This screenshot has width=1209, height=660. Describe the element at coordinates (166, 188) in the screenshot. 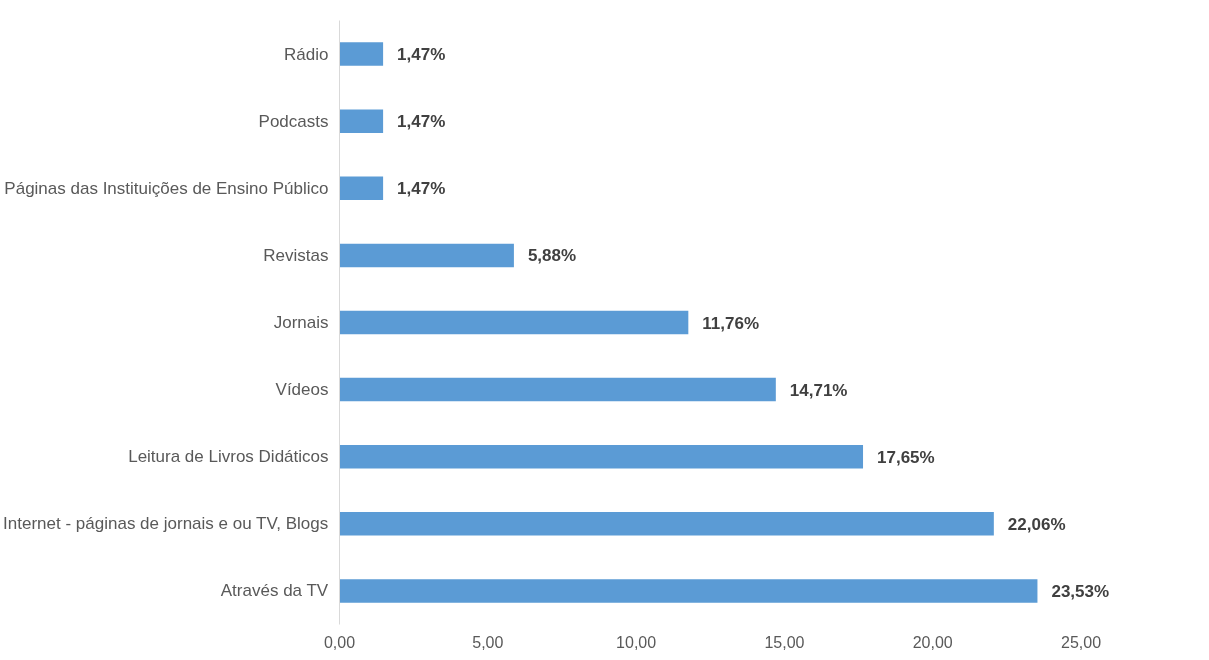

I see `y-tick-label: Páginas das Instituições de Ensino Público` at that location.